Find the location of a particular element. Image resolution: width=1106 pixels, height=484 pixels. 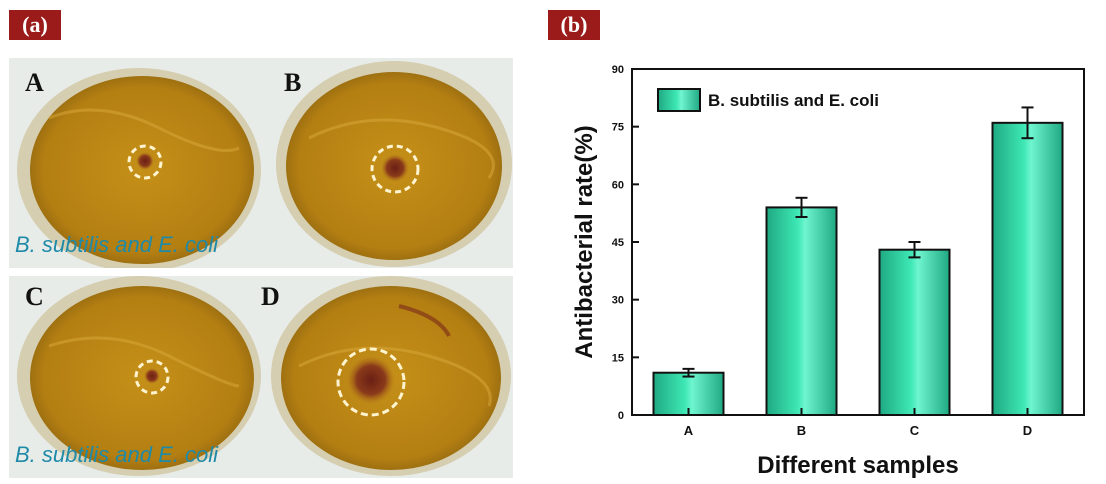

legend-swatch is located at coordinates (679, 100).